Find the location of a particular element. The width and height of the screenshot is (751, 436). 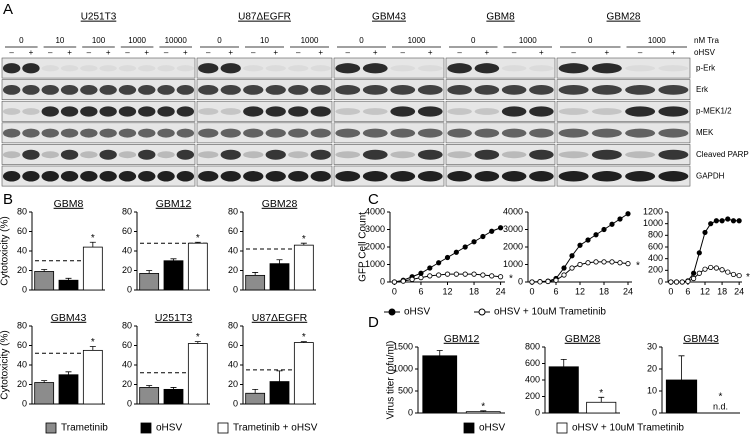

dose-label: 1000 is located at coordinates (657, 40).